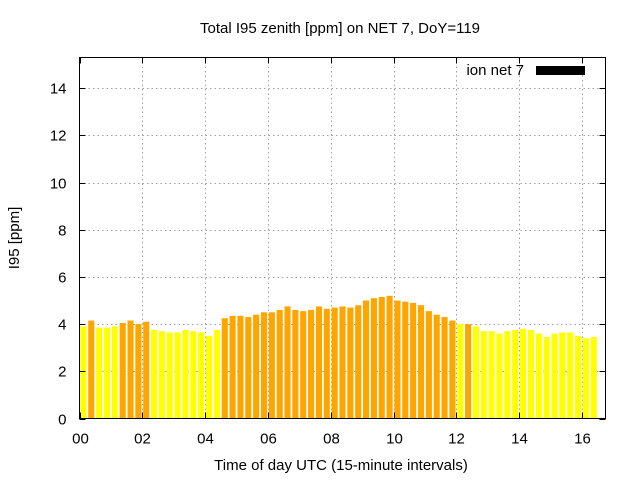 The height and width of the screenshot is (480, 640). I want to click on y-tick-label: 12, so click(58, 136).